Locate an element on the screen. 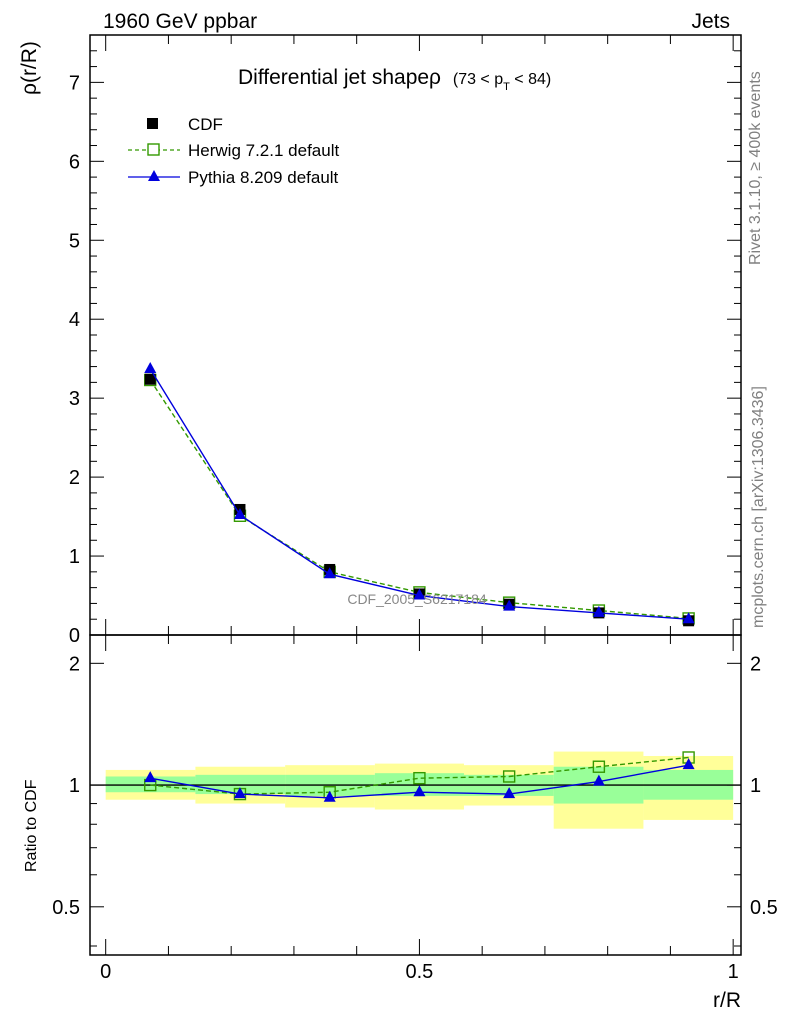 This screenshot has width=786, height=1024. main-title-text: Differential jet shapeρ is located at coordinates (339, 77).